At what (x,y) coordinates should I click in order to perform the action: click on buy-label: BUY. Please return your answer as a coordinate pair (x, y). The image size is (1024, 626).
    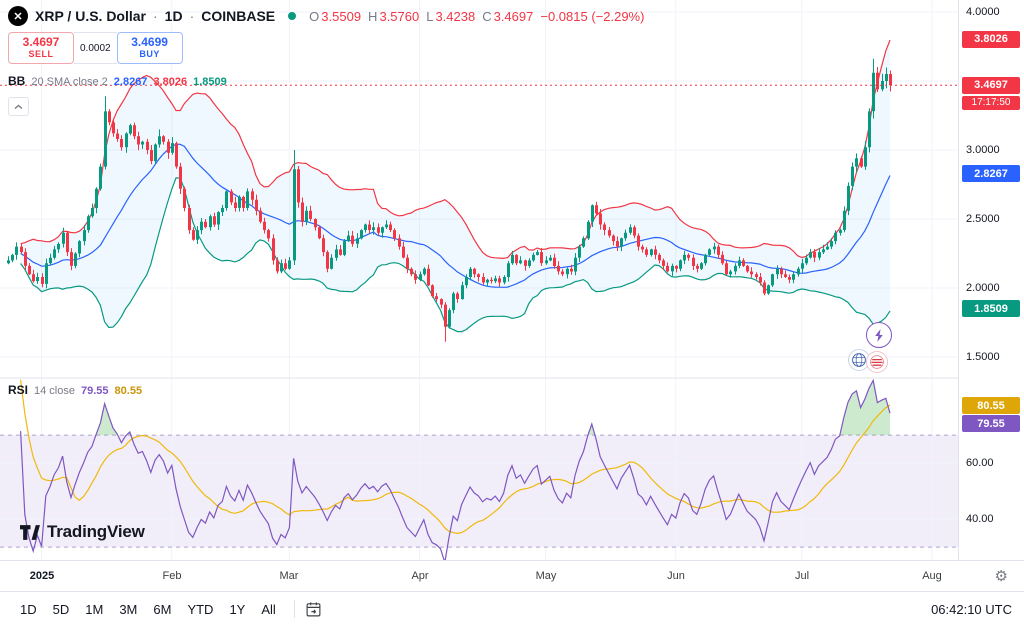
    Looking at the image, I should click on (149, 53).